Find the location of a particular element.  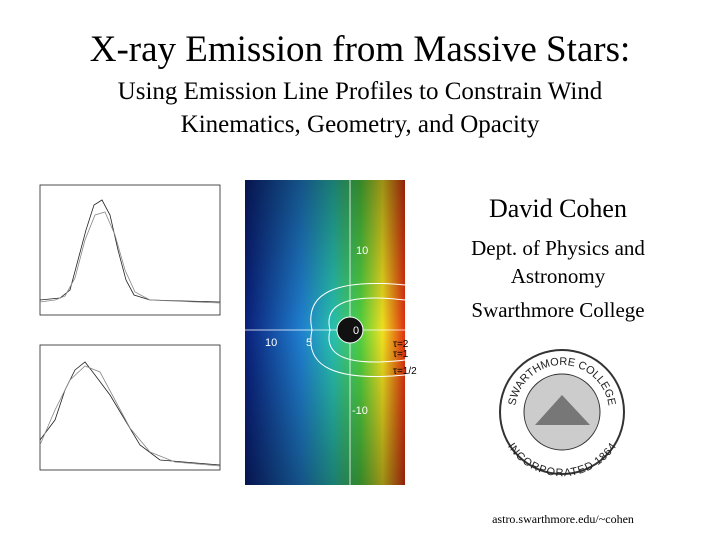

seal-text: INCORPORATED 1864 is located at coordinates (562, 460).